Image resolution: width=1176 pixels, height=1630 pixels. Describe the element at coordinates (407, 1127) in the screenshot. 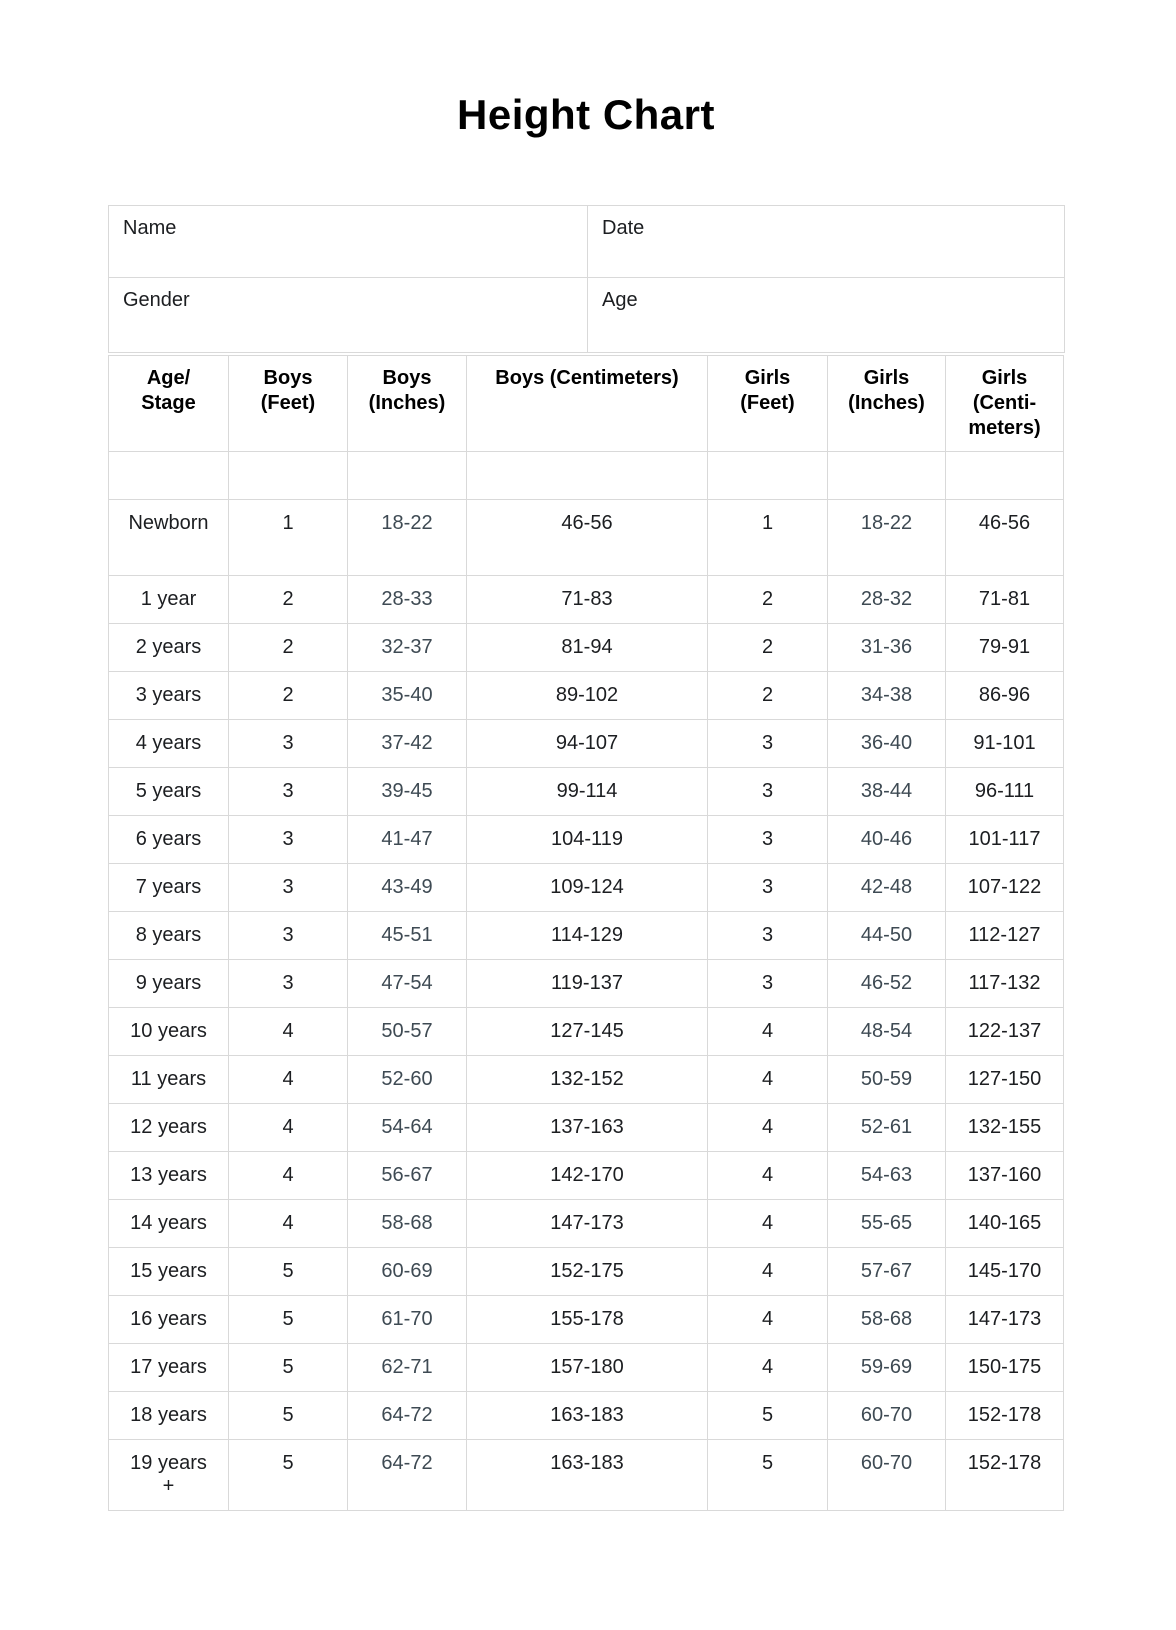

I see `height-value-cell: 54-64` at that location.